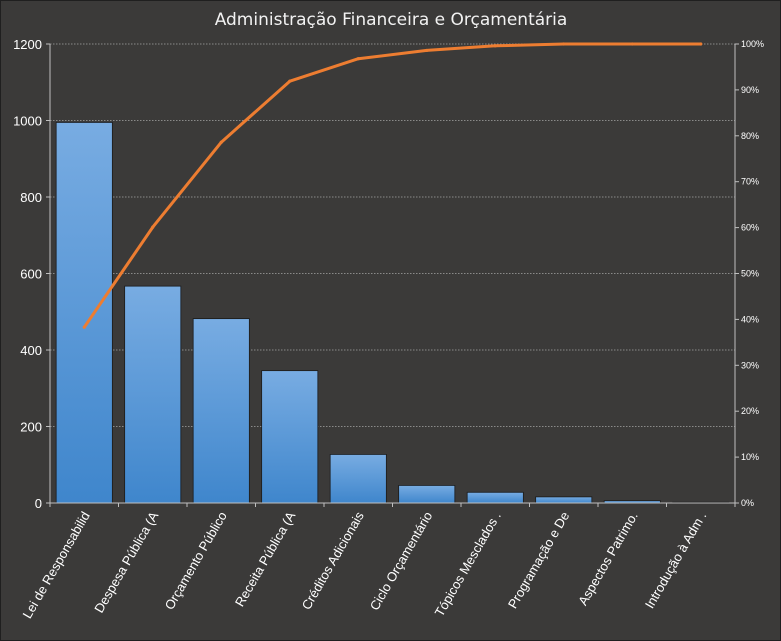 The width and height of the screenshot is (781, 641). What do you see at coordinates (750, 182) in the screenshot?
I see `y2-tick-label: 70%` at bounding box center [750, 182].